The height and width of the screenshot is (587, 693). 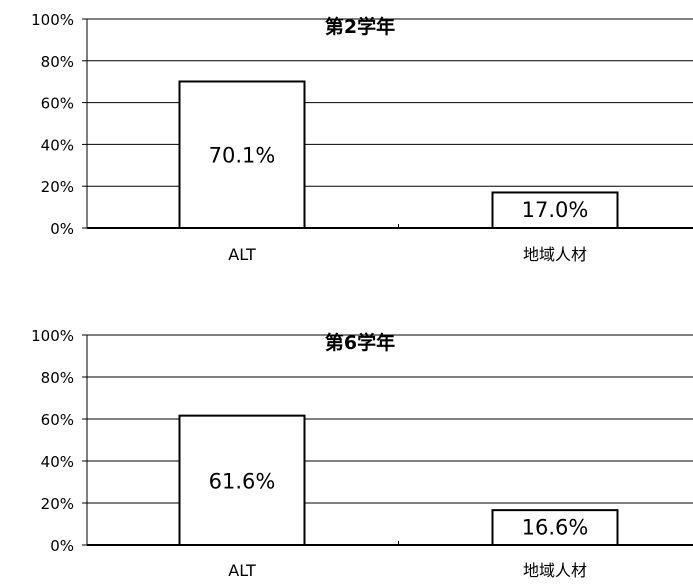 What do you see at coordinates (360, 342) in the screenshot?
I see `chart-title: 第6学年` at bounding box center [360, 342].